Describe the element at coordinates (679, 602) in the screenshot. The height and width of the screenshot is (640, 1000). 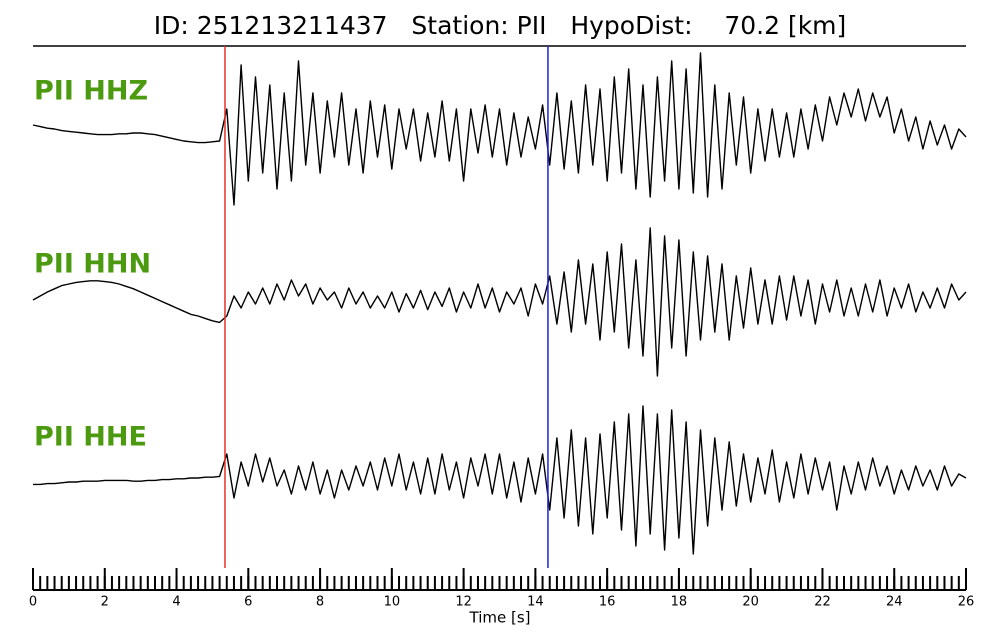
I see `x-tick-label: 18` at that location.